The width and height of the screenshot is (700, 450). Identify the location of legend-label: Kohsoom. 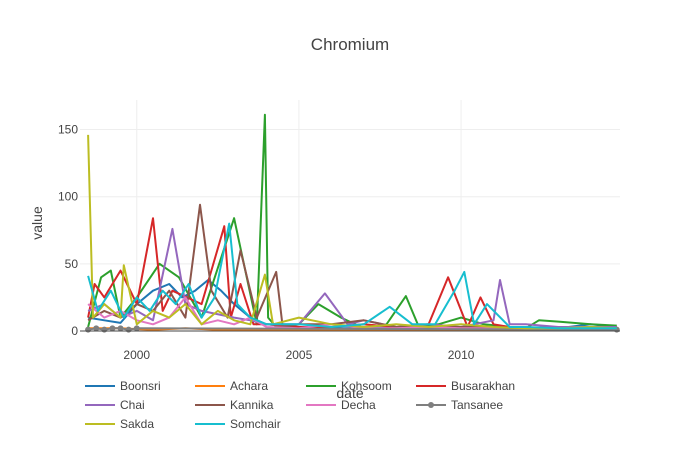
(366, 386).